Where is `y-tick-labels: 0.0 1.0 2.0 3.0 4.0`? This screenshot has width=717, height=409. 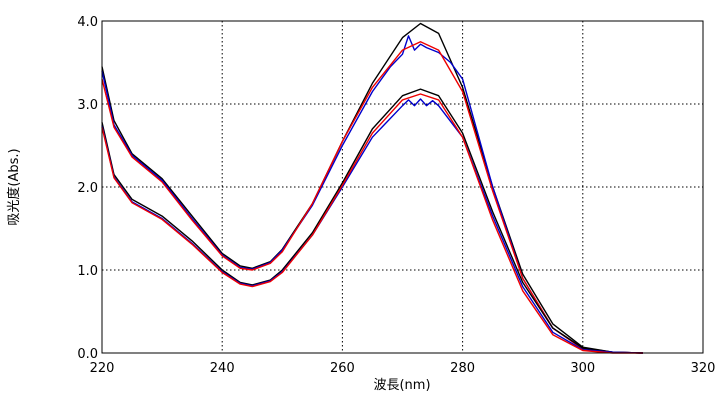 y-tick-labels: 0.0 1.0 2.0 3.0 4.0 is located at coordinates (87, 188).